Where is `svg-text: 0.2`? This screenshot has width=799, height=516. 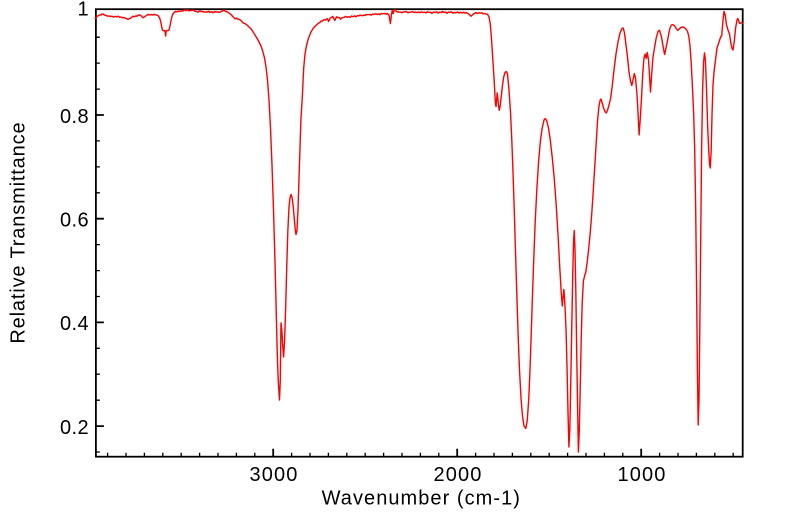 svg-text: 0.2 is located at coordinates (74, 428).